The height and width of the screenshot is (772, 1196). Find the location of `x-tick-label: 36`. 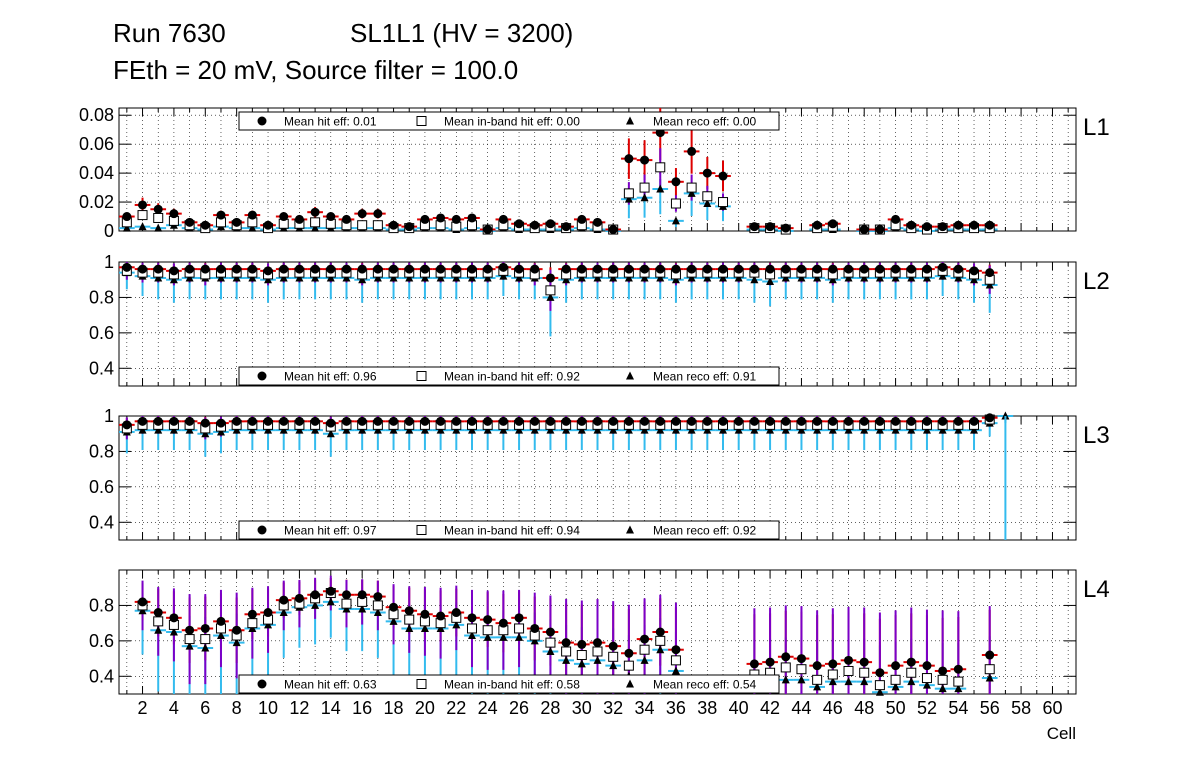

x-tick-label: 36 is located at coordinates (676, 708).